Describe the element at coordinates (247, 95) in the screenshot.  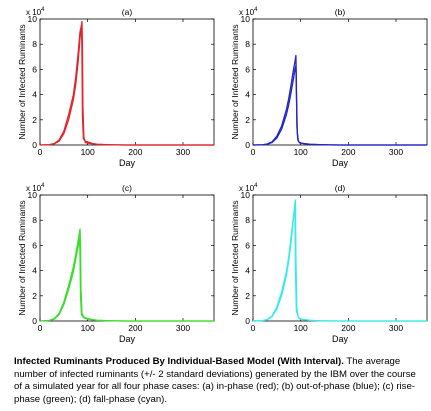
I see `y-tick-label-b-2: 4` at that location.